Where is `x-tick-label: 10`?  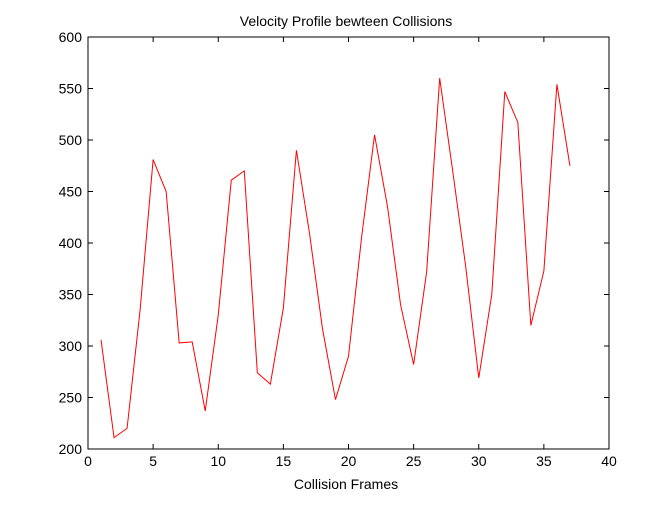
x-tick-label: 10 is located at coordinates (218, 461).